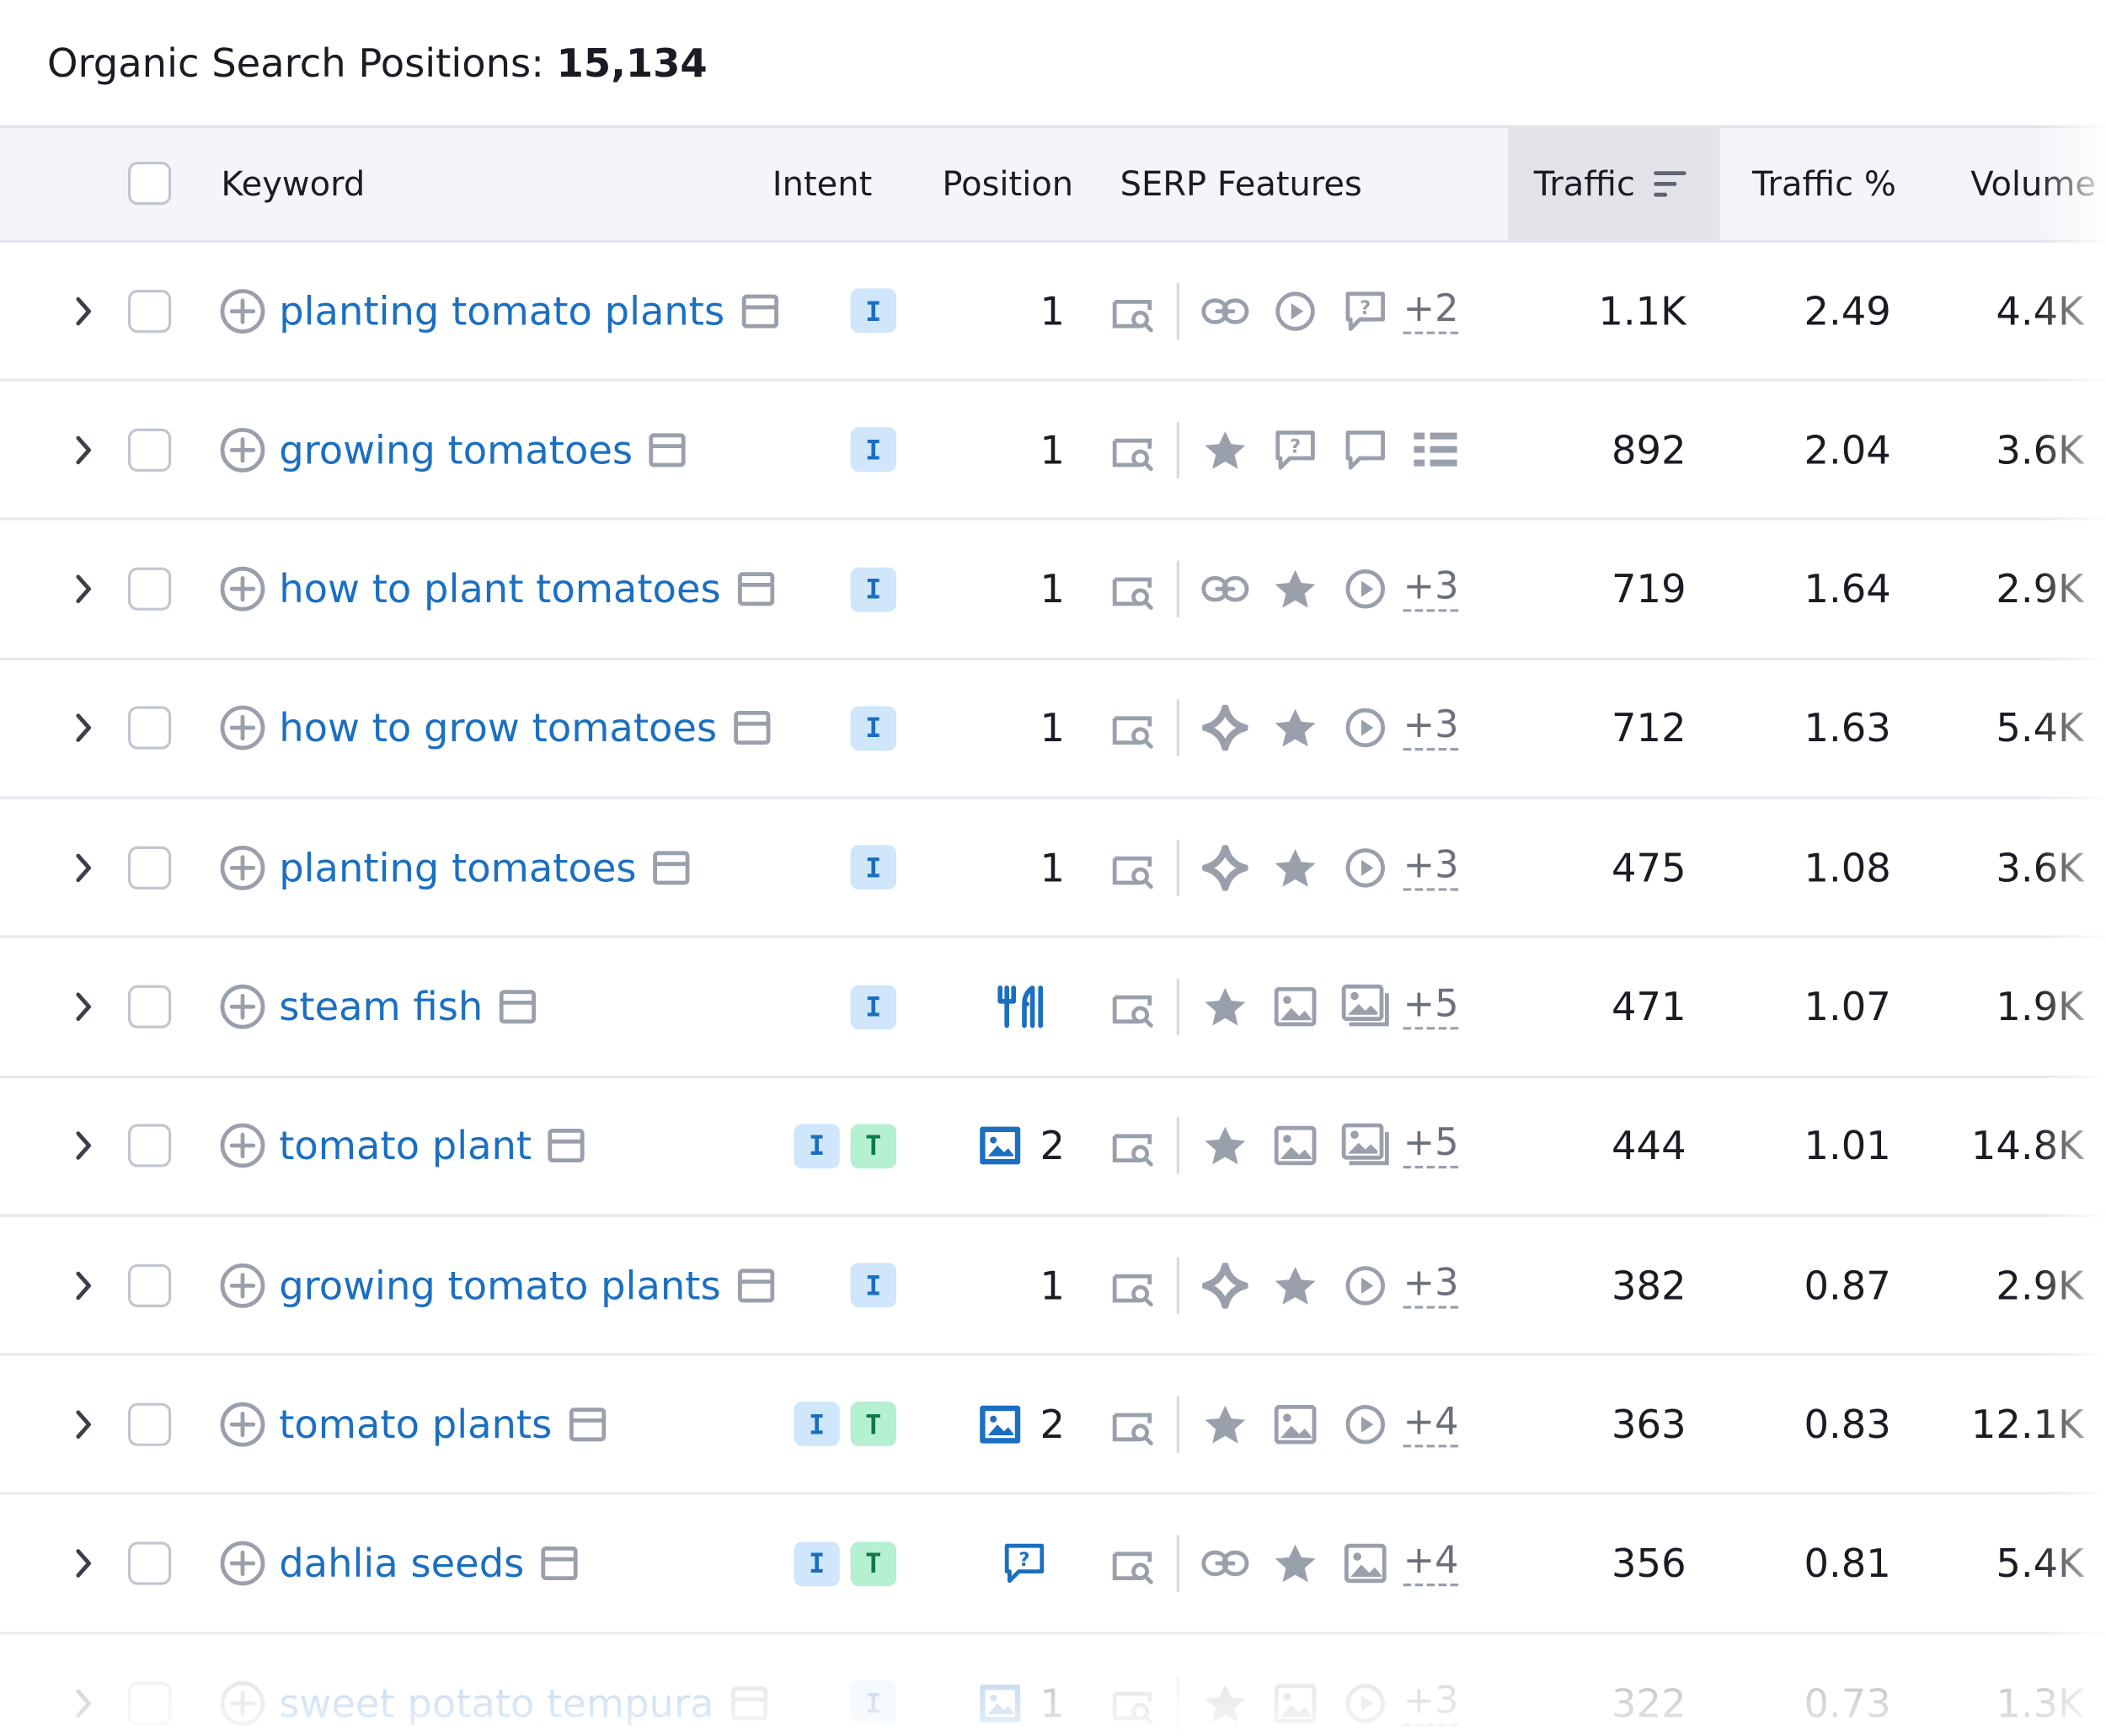 The height and width of the screenshot is (1736, 2106). Describe the element at coordinates (873, 1424) in the screenshot. I see `intent-transactional-badge: T` at that location.